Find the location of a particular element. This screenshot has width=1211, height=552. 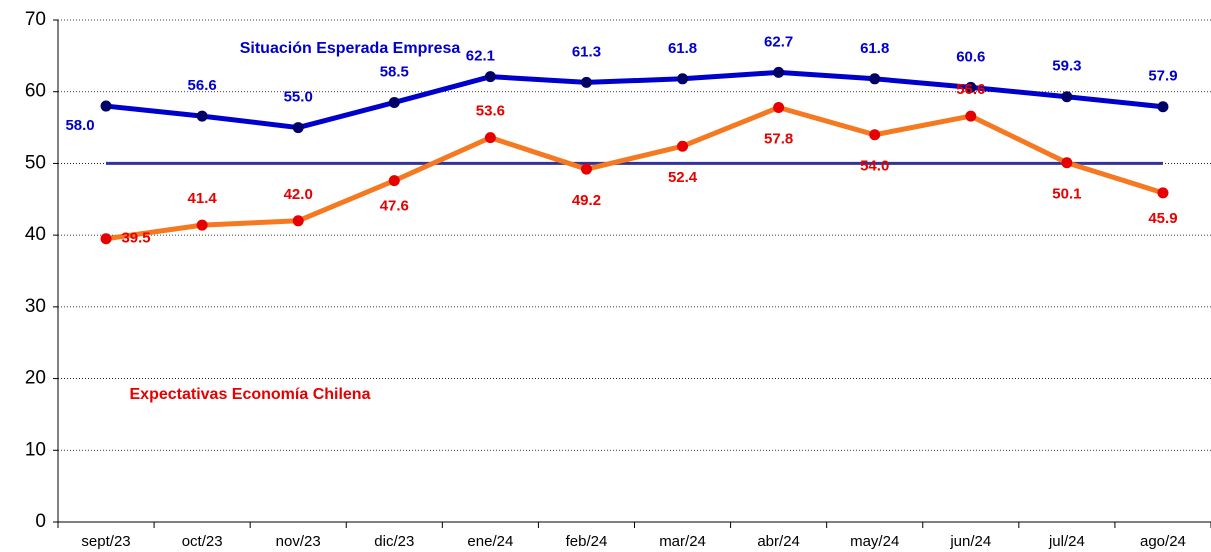

data-label: 53.6 is located at coordinates (490, 111).